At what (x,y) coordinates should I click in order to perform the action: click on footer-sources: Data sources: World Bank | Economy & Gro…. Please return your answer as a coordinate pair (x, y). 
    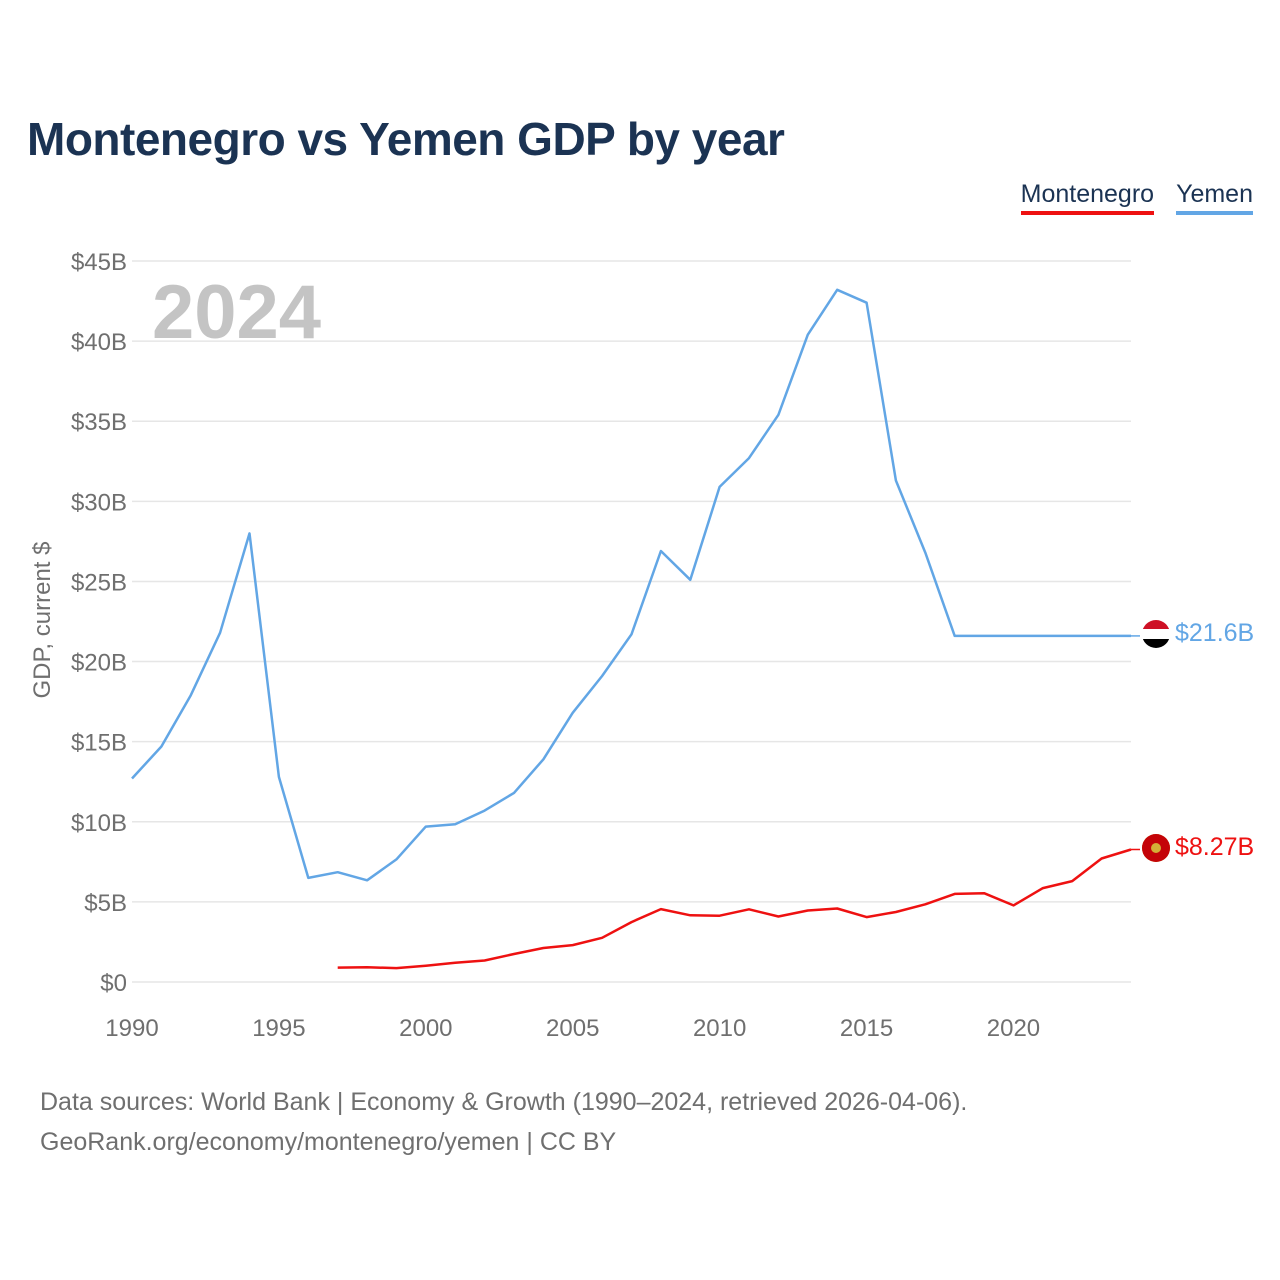
    Looking at the image, I should click on (504, 1102).